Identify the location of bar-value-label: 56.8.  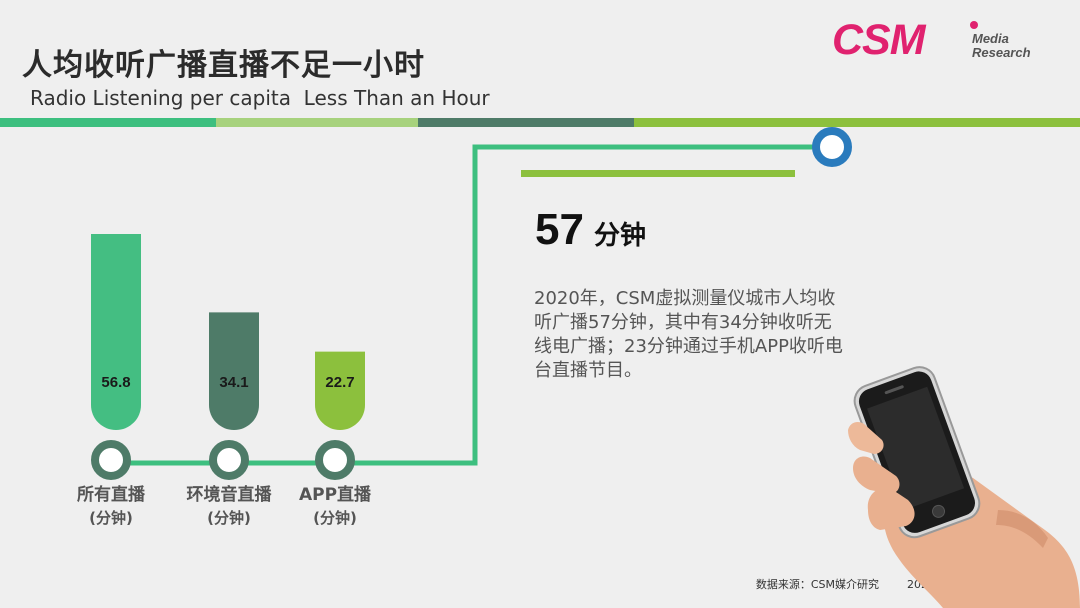
(115, 382).